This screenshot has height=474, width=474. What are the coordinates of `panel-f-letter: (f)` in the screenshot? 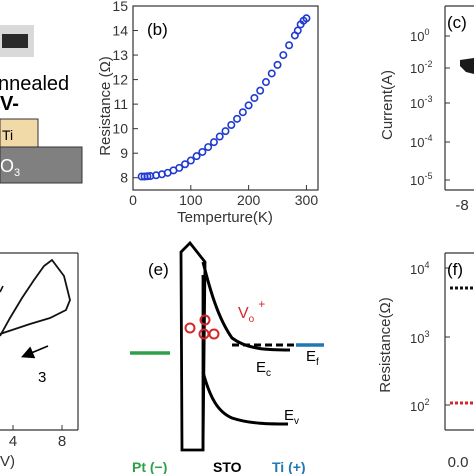 It's located at (455, 269).